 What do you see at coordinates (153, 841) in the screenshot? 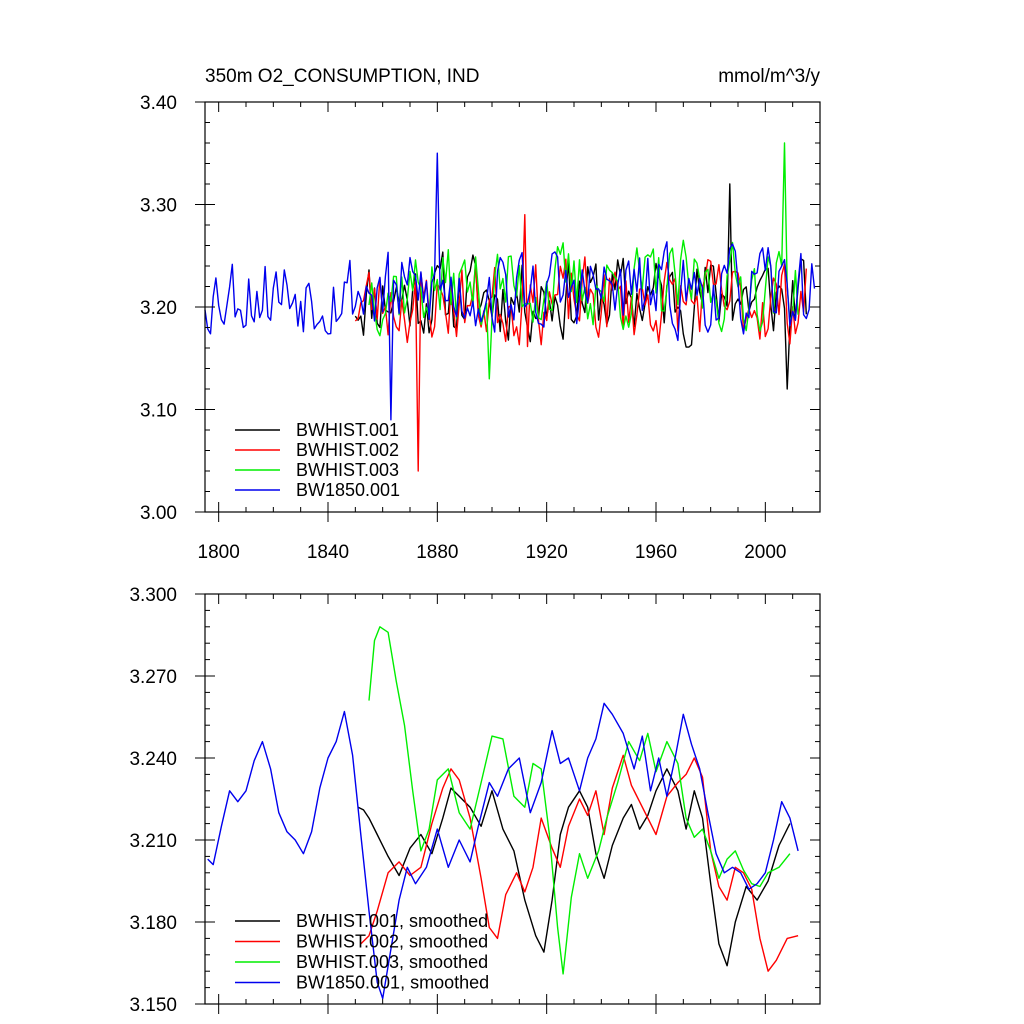
I see `y-tick-label: 3.210` at bounding box center [153, 841].